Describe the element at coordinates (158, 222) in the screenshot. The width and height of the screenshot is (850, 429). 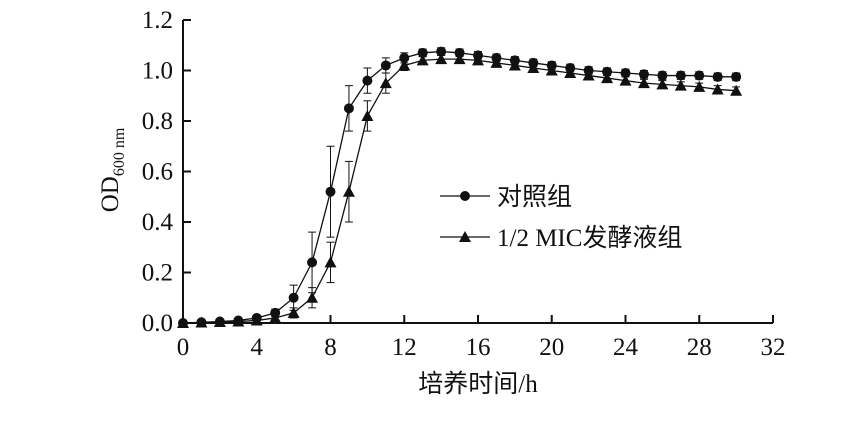
I see `y-tick-label: 0.4` at that location.